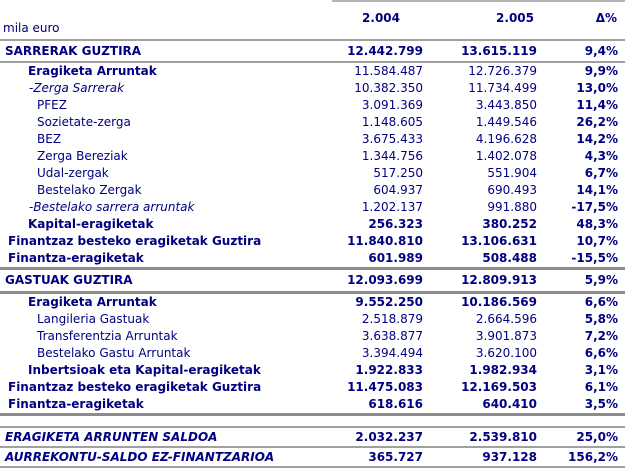 The image size is (625, 468). What do you see at coordinates (312, 190) in the screenshot?
I see `table-row: Bestelako Zergak 604.937 690.493 14,1%` at bounding box center [312, 190].